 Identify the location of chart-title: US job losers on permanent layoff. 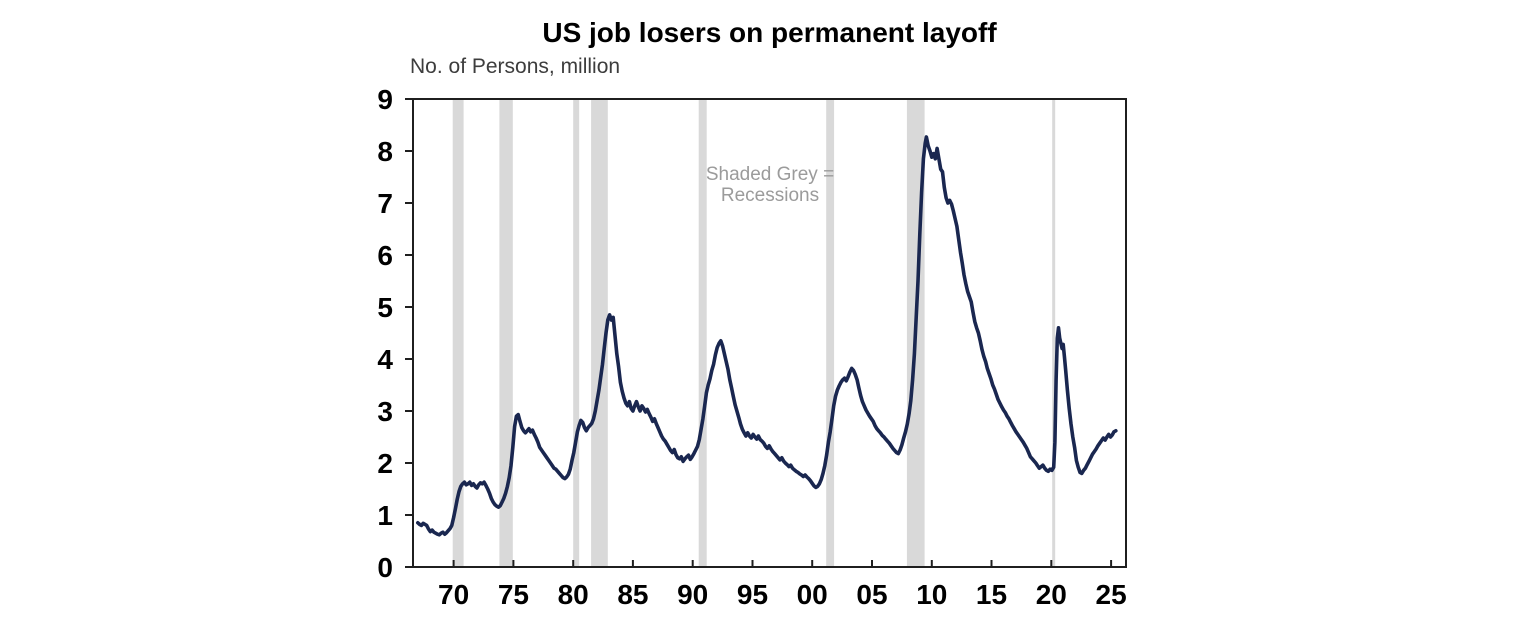
(769, 32).